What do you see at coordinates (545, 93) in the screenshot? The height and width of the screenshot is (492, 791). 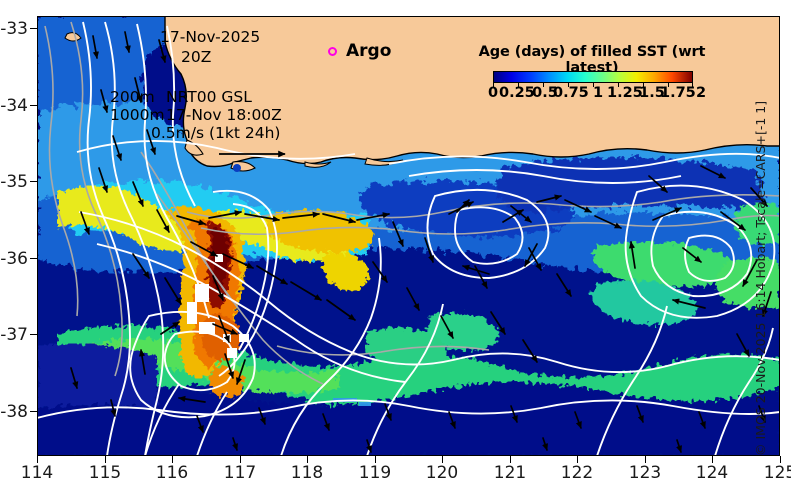 I see `colorbar-tick-0_5: 0.5` at bounding box center [545, 93].